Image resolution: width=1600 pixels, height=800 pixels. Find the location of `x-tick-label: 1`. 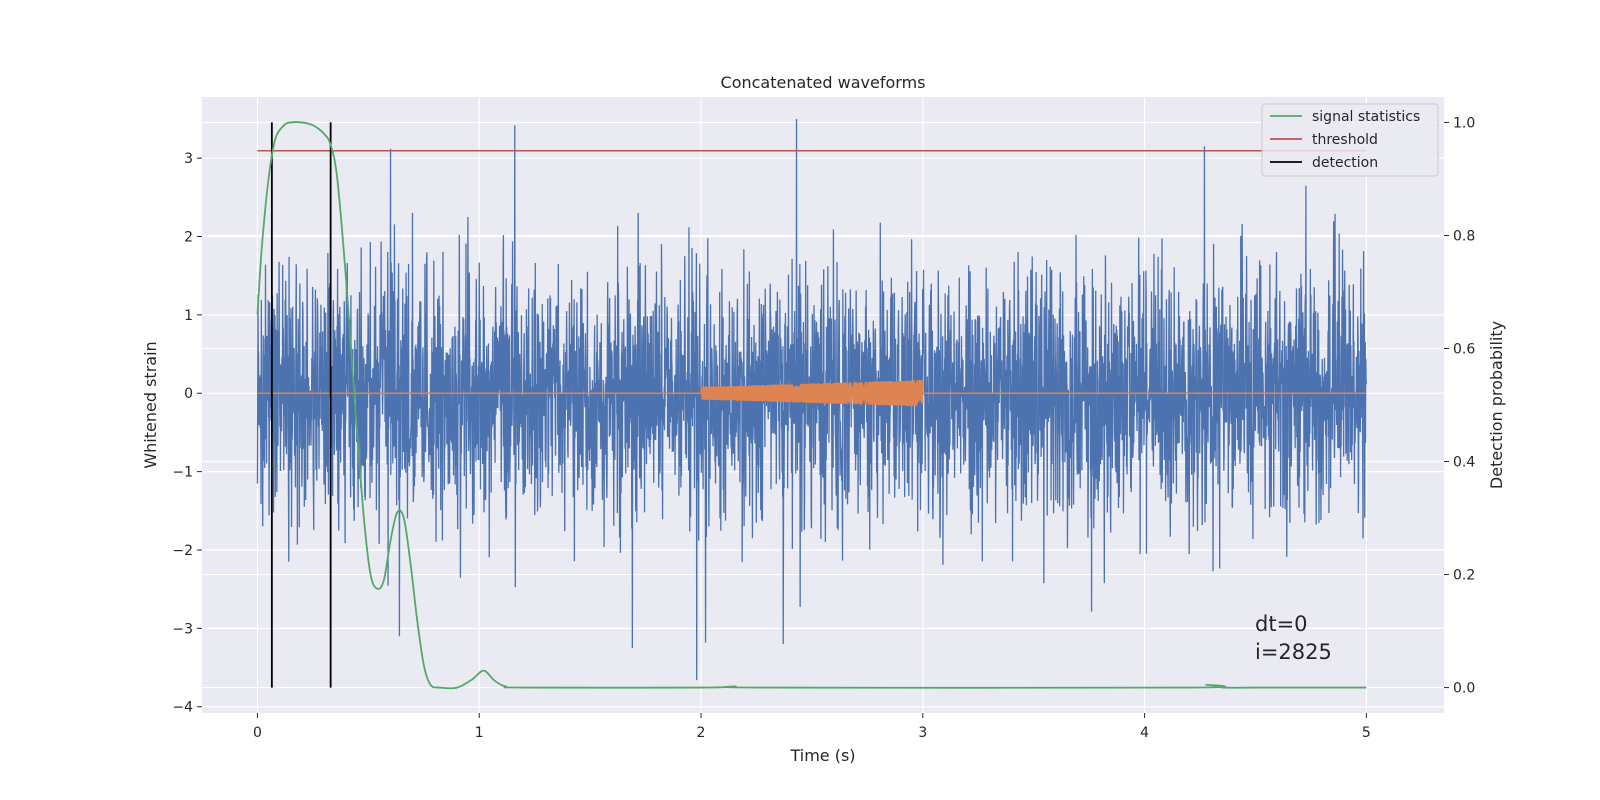

x-tick-label: 1 is located at coordinates (479, 733).